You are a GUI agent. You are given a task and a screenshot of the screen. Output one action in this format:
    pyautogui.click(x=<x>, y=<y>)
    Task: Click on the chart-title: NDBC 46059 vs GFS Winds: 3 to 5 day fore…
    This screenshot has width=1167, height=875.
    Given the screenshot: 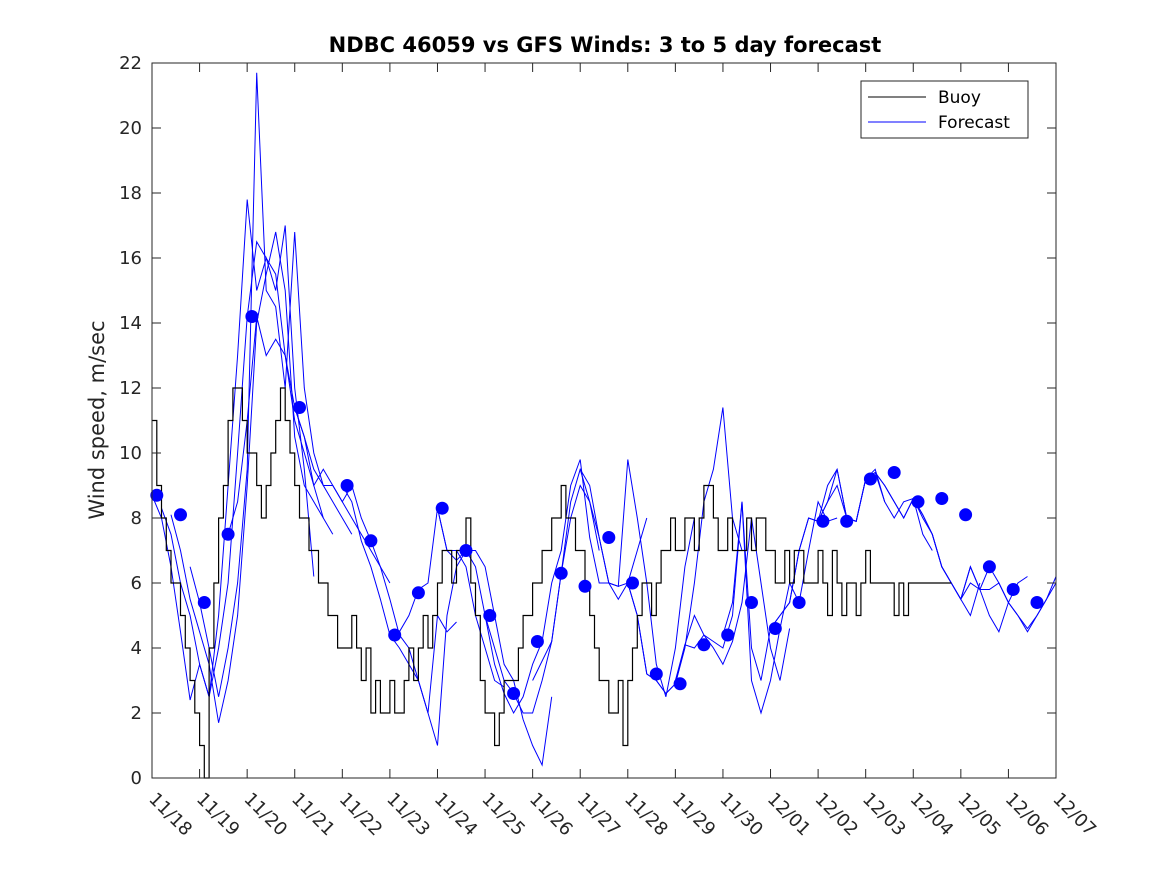 What is the action you would take?
    pyautogui.click(x=605, y=45)
    